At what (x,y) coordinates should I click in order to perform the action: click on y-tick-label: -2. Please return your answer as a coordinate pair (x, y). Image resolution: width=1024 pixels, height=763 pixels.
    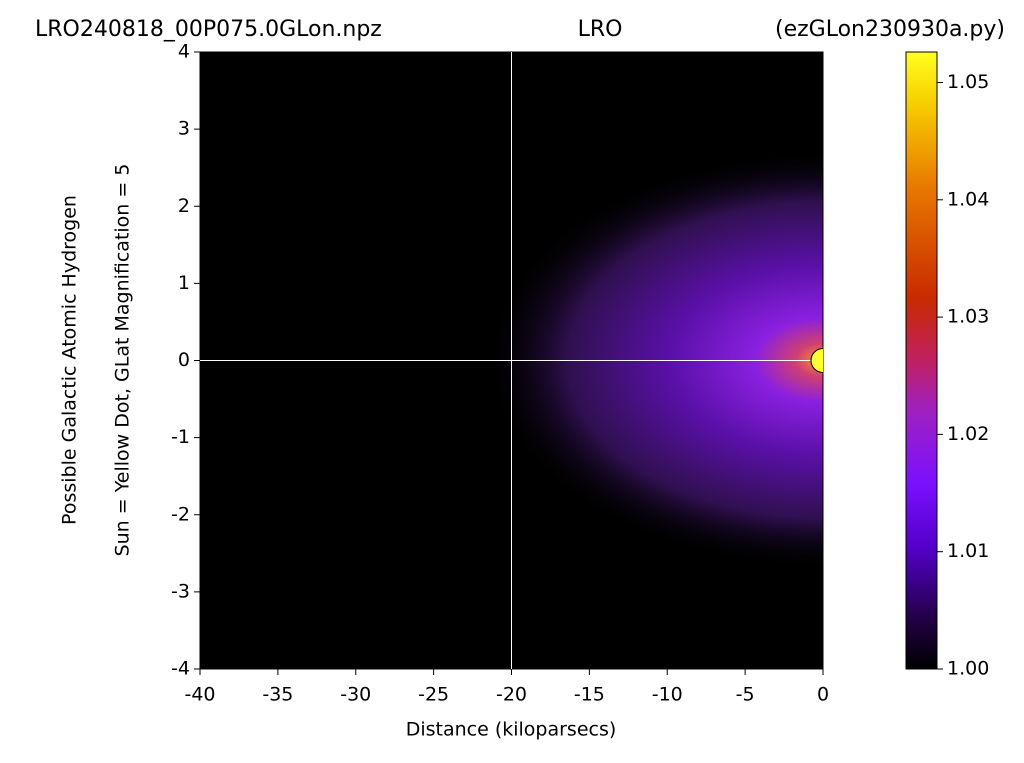
    Looking at the image, I should click on (180, 514).